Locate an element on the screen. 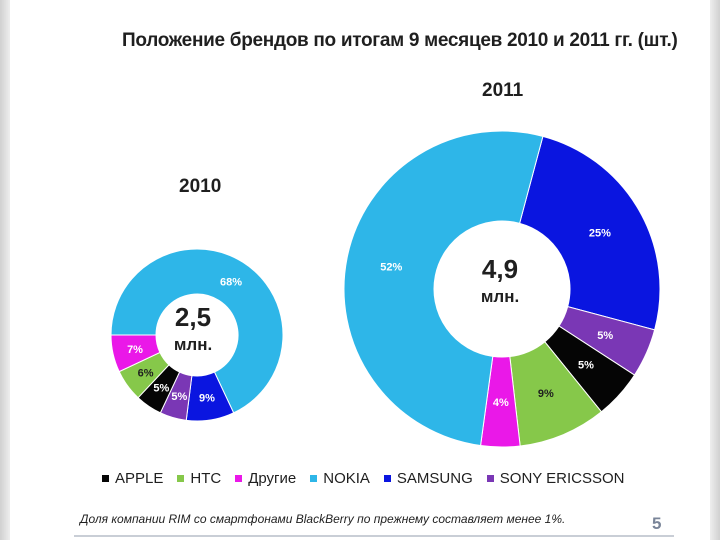 The width and height of the screenshot is (720, 540). legend-label-htc: HTC is located at coordinates (206, 478).